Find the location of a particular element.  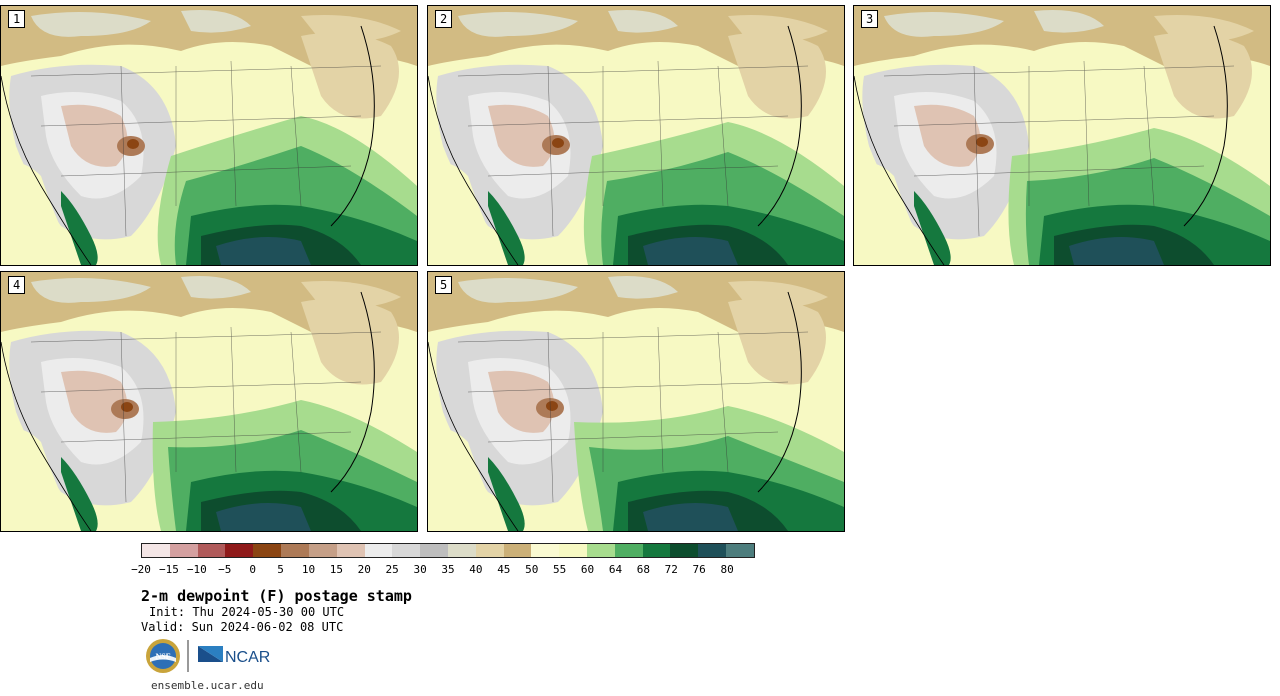

panel-4: 4 is located at coordinates (209, 401).